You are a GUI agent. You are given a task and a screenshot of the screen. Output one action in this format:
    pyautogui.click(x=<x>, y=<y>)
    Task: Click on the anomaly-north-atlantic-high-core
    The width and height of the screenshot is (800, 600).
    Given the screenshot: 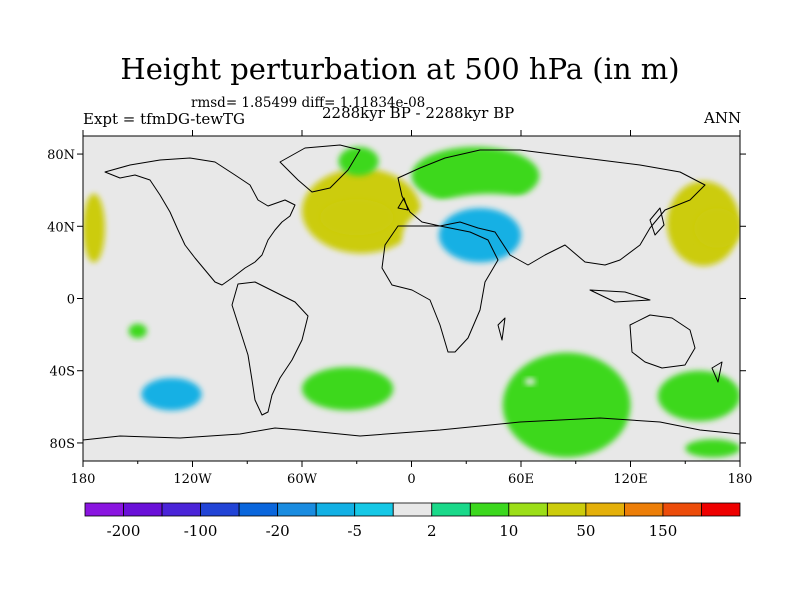 What is the action you would take?
    pyautogui.click(x=357, y=217)
    